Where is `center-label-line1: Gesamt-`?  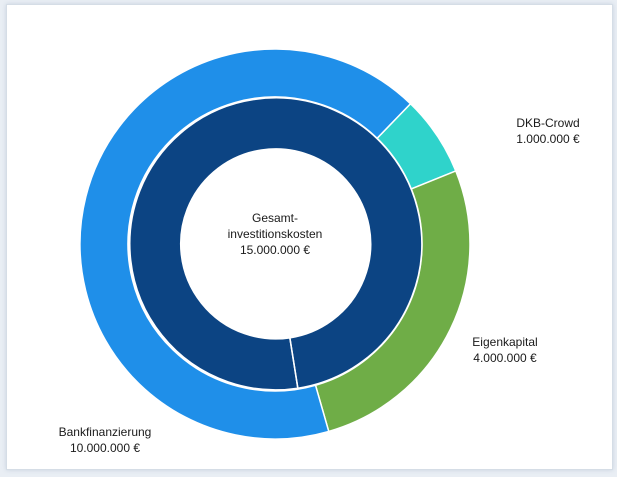
center-label-line1: Gesamt- is located at coordinates (275, 218).